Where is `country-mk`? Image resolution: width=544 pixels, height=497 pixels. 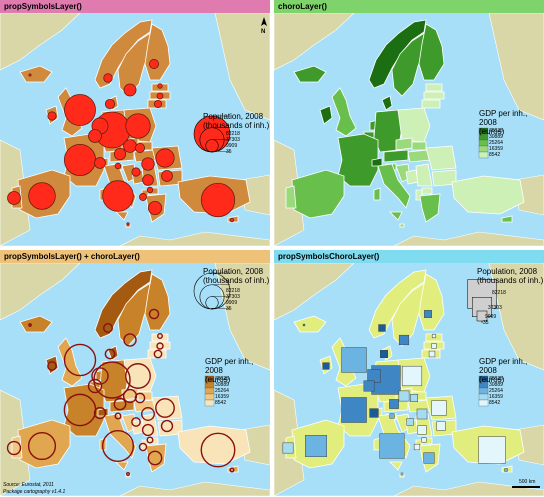
country-mk is located at coordinates (427, 191).